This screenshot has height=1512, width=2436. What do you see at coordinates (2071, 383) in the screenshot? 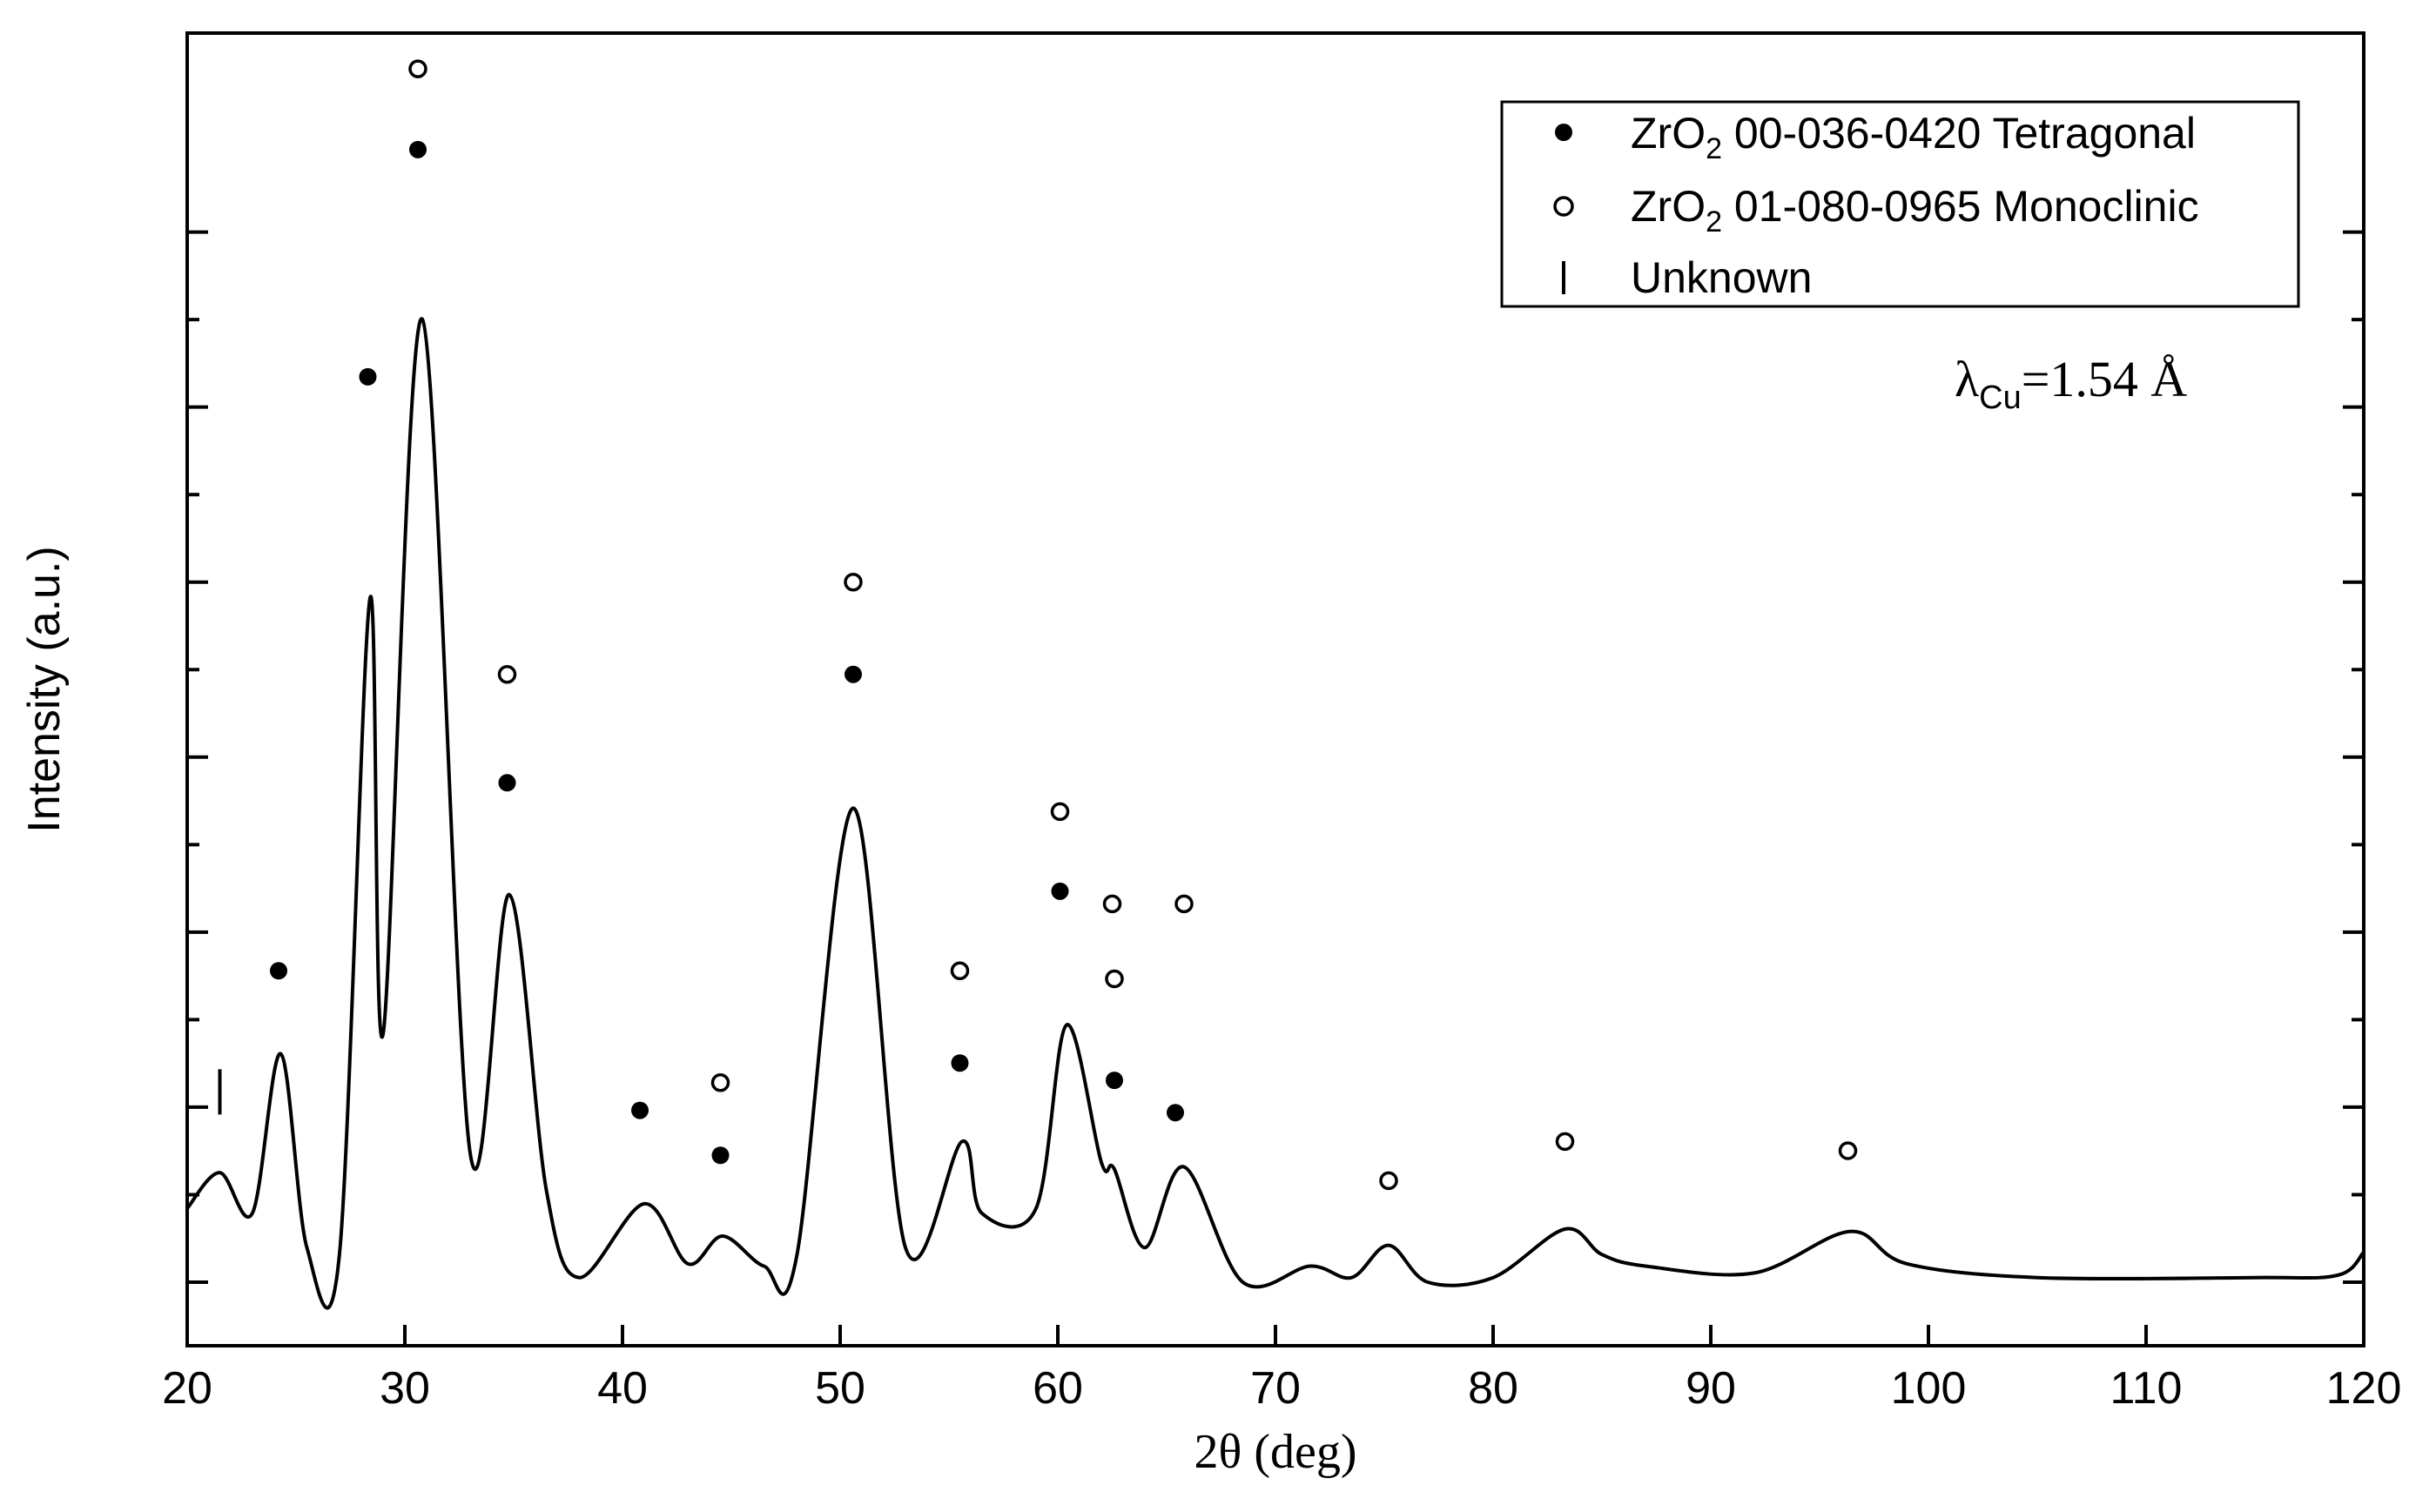
I see `wavelength-annotation: λCu=1.54 Å` at bounding box center [2071, 383].